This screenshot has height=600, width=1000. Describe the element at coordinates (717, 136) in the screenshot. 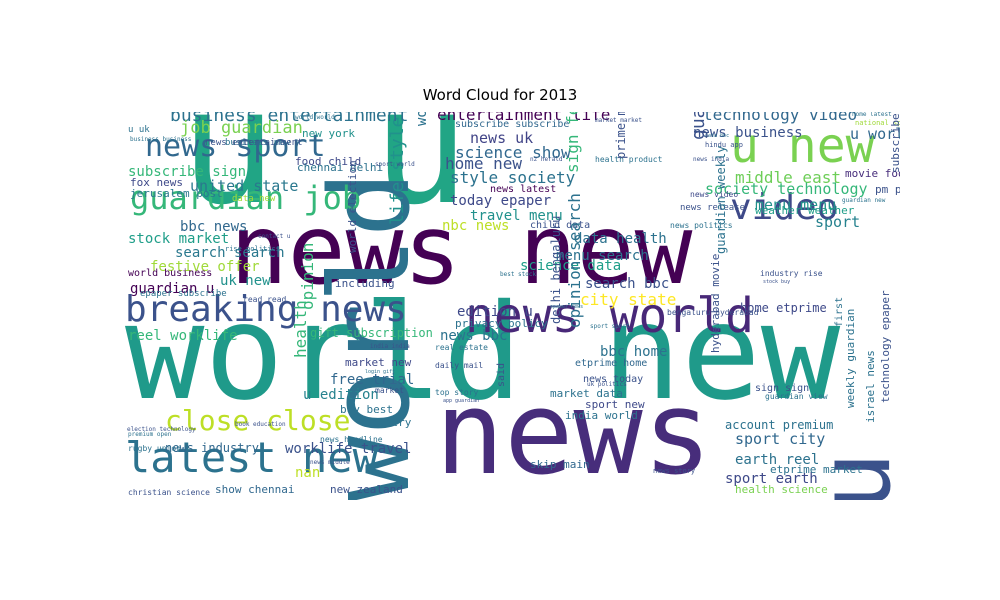

I see `word-data-bbc: data bbc` at that location.